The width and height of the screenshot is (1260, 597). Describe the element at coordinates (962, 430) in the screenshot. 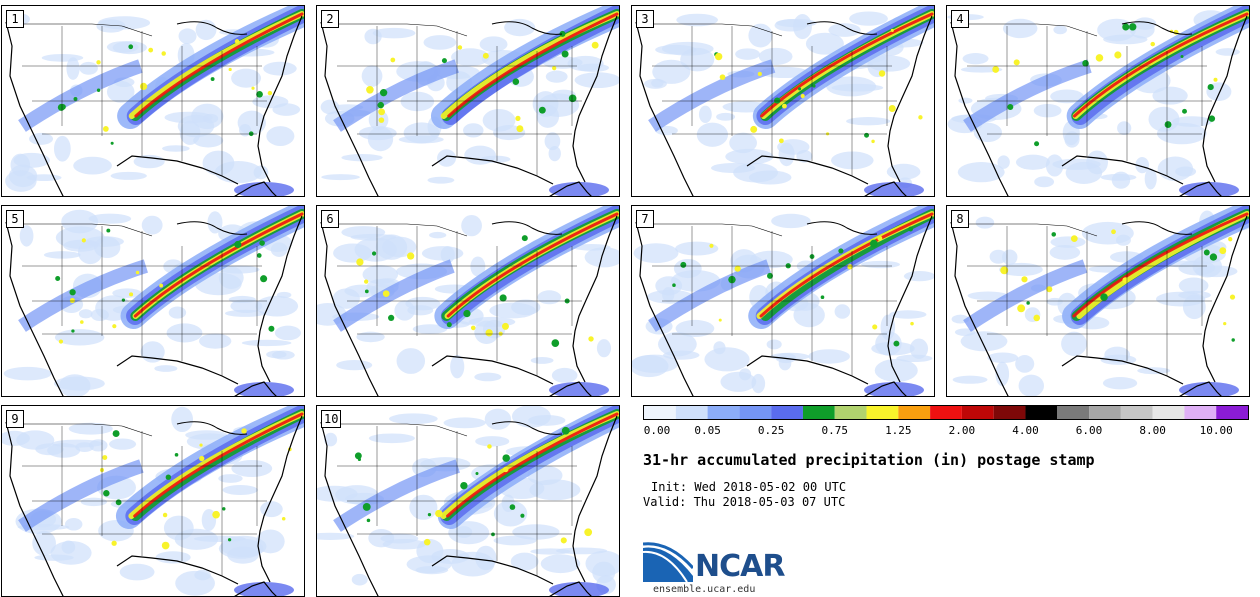

I see `colorbar-tick-label: 2.00` at that location.